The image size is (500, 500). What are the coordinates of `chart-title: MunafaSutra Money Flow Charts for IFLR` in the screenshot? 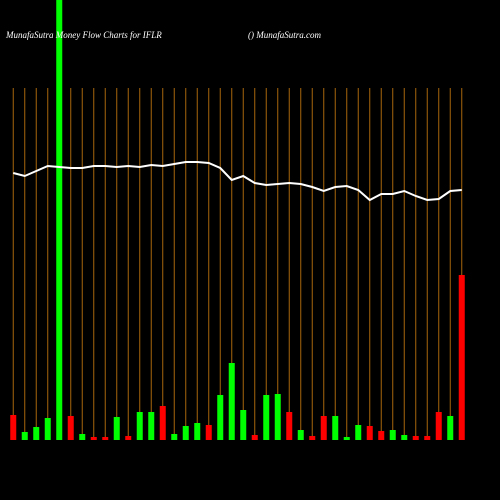 It's located at (83, 35).